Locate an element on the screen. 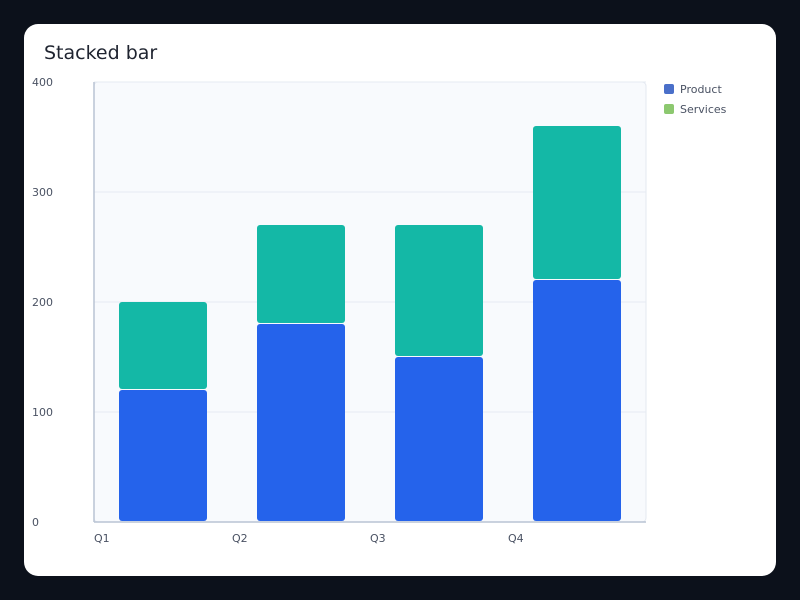  y-tick-label: 400 is located at coordinates (42, 82).